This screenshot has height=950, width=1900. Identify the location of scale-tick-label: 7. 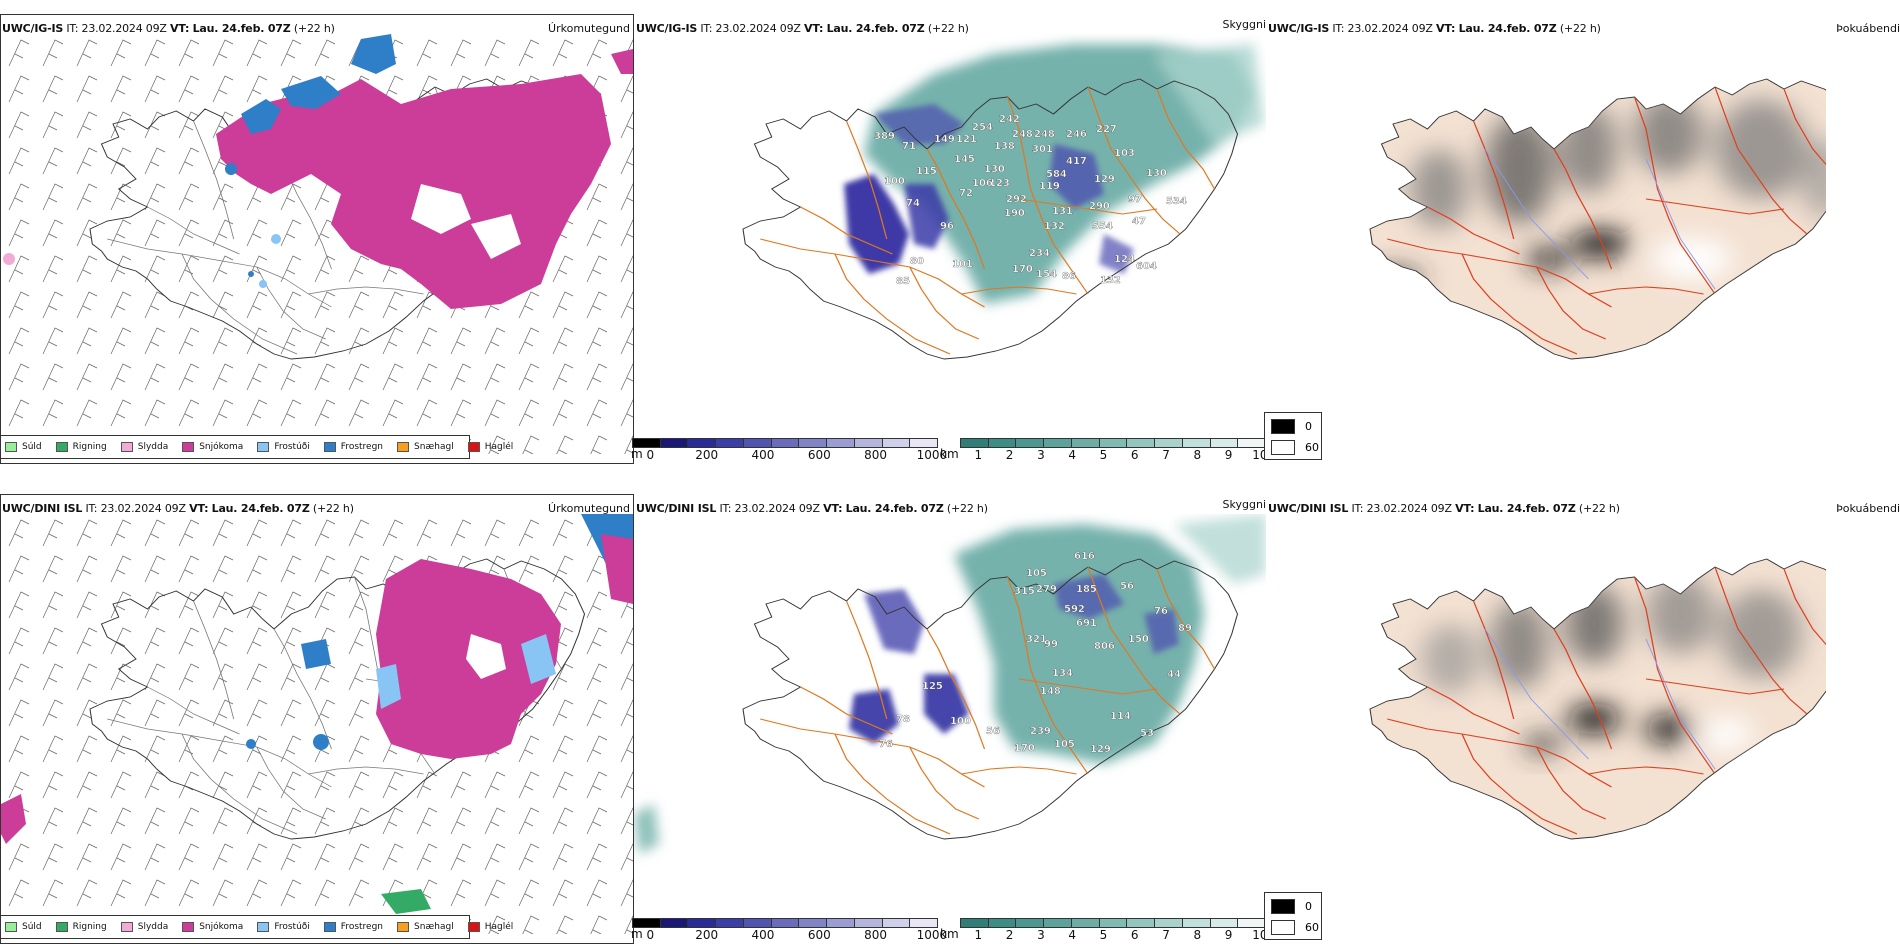
(1166, 935).